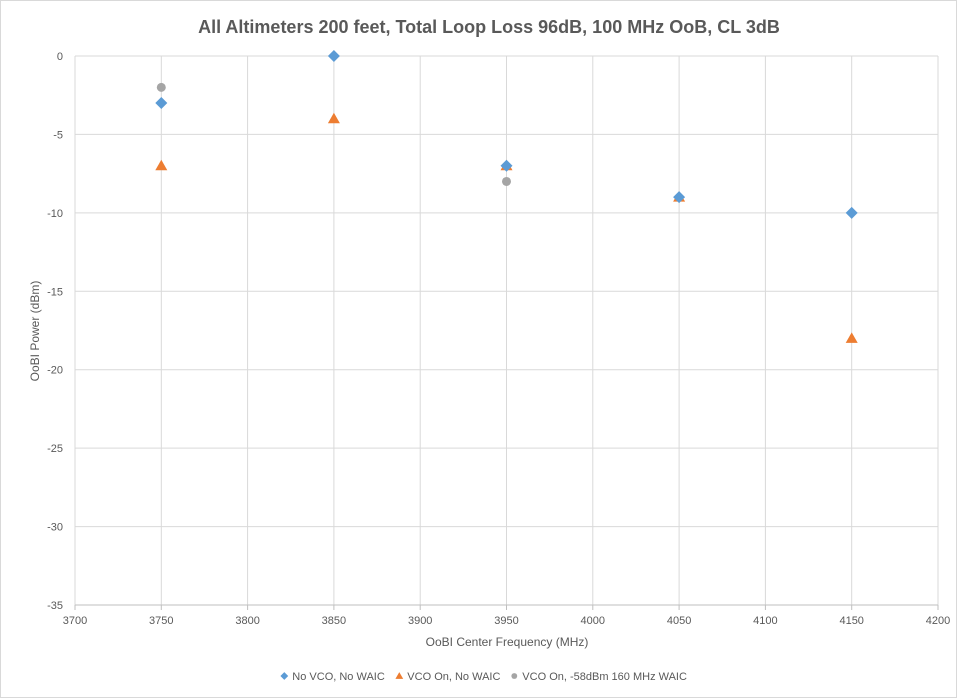 The height and width of the screenshot is (698, 957). Describe the element at coordinates (58, 135) in the screenshot. I see `y-tick-label: -5` at that location.